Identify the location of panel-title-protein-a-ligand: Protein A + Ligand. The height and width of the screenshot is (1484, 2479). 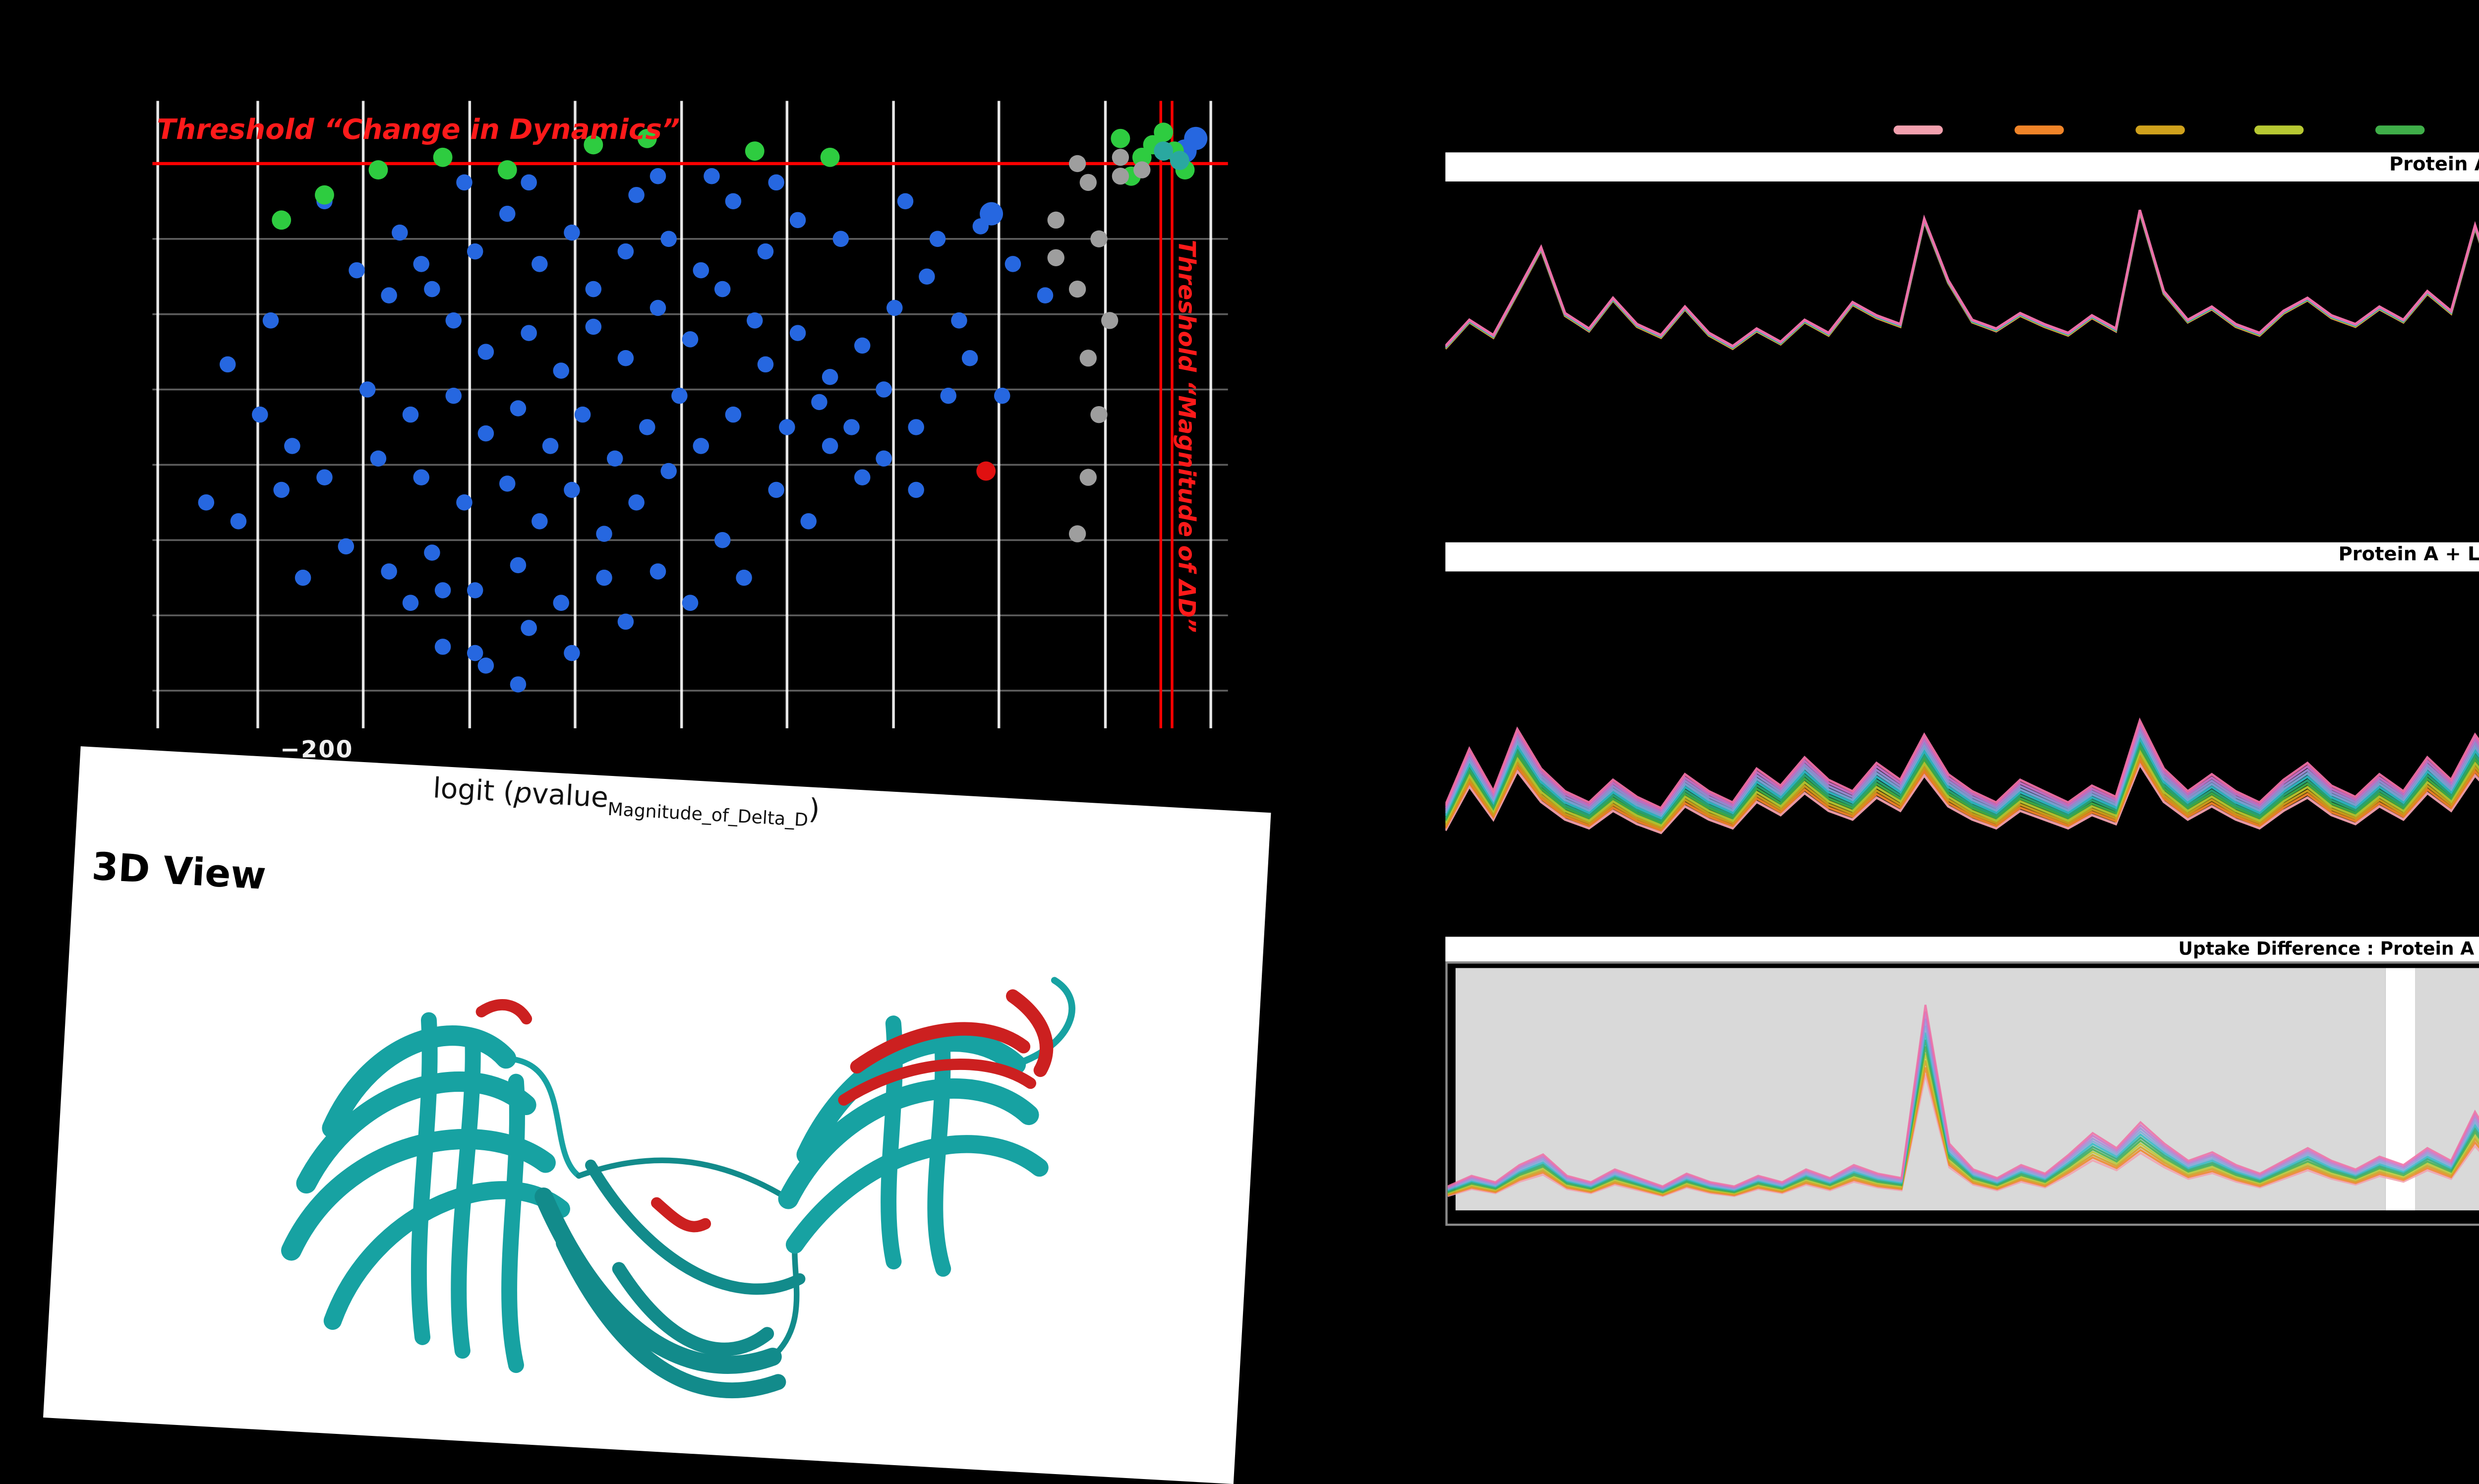
(1962, 557).